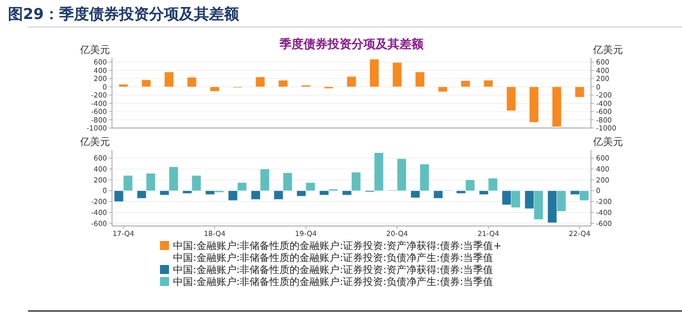 The width and height of the screenshot is (682, 328). Describe the element at coordinates (333, 270) in the screenshot. I see `legend-label: 中国:金融账户:非储备性质的金融账户:证券投资:资产净获得:债券:当季值` at that location.